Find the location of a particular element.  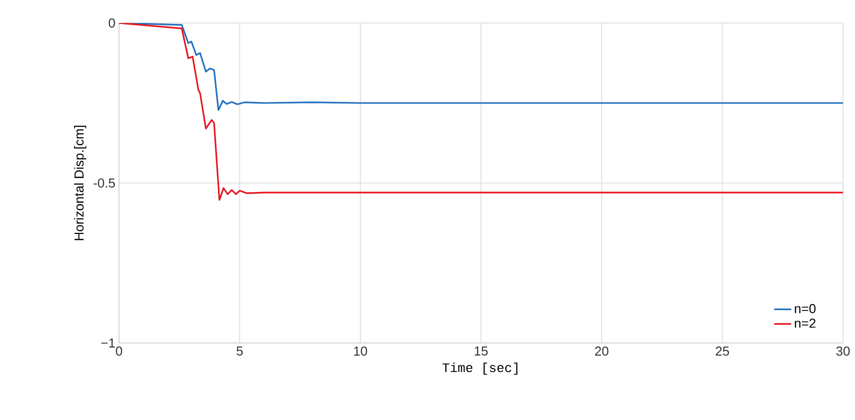

x-tick-label: 10 is located at coordinates (361, 351).